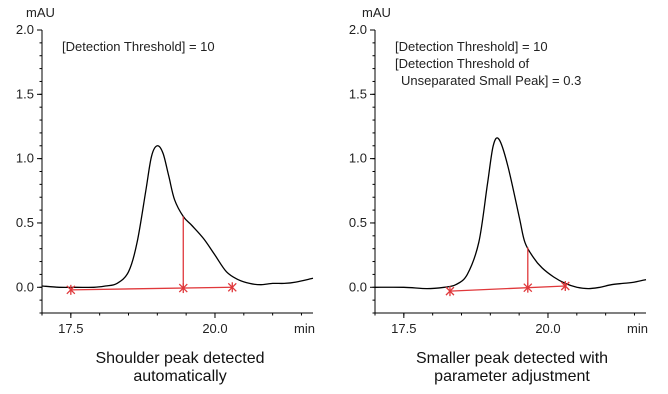 The height and width of the screenshot is (394, 668). What do you see at coordinates (177, 217) in the screenshot?
I see `chromatogram-trace` at bounding box center [177, 217].